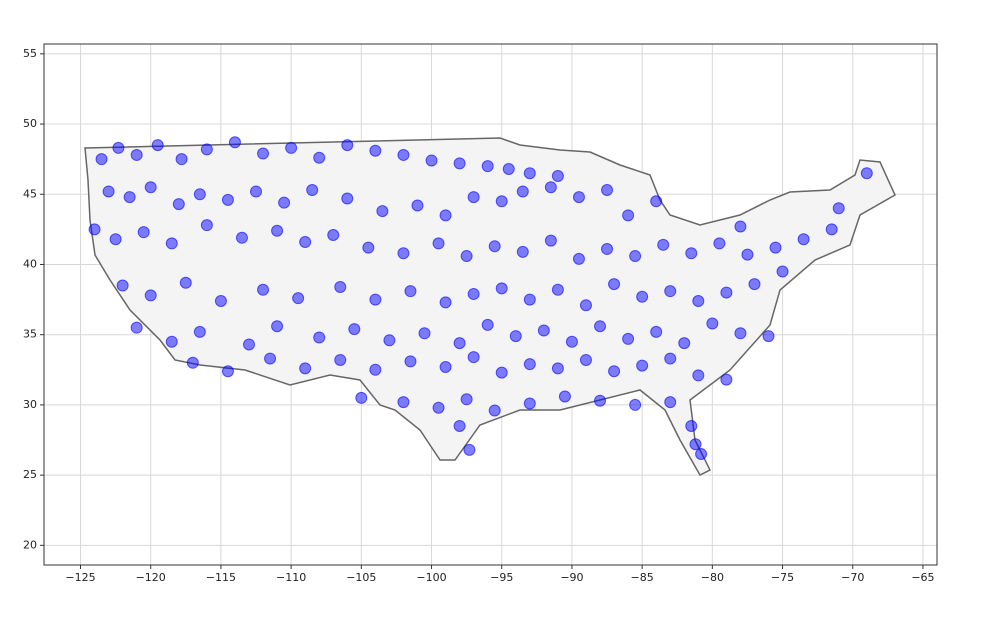 The image size is (994, 633). I want to click on y-tick-label: 20, so click(30, 544).